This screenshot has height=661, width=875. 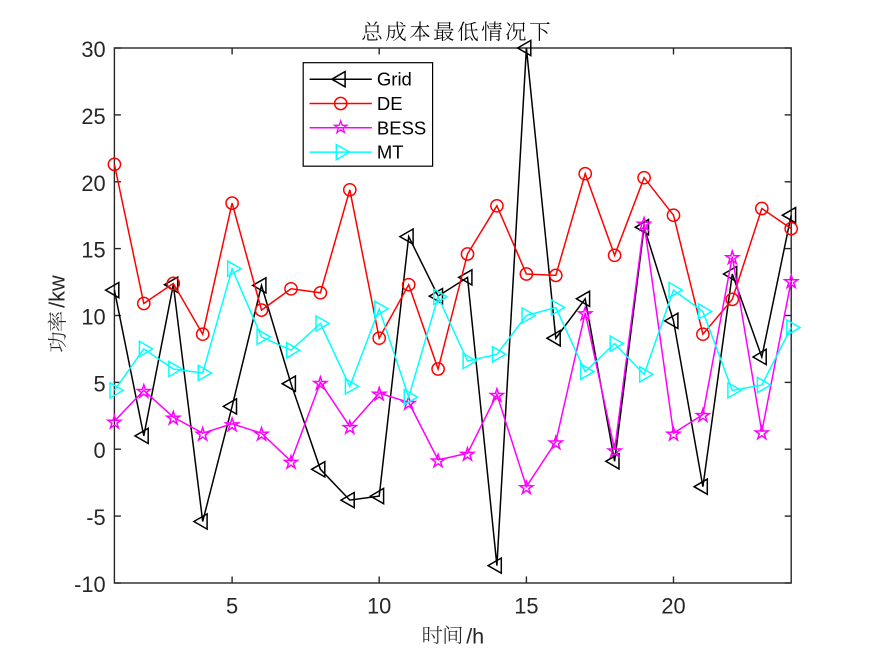 I want to click on svg-text: -10, so click(x=90, y=584).